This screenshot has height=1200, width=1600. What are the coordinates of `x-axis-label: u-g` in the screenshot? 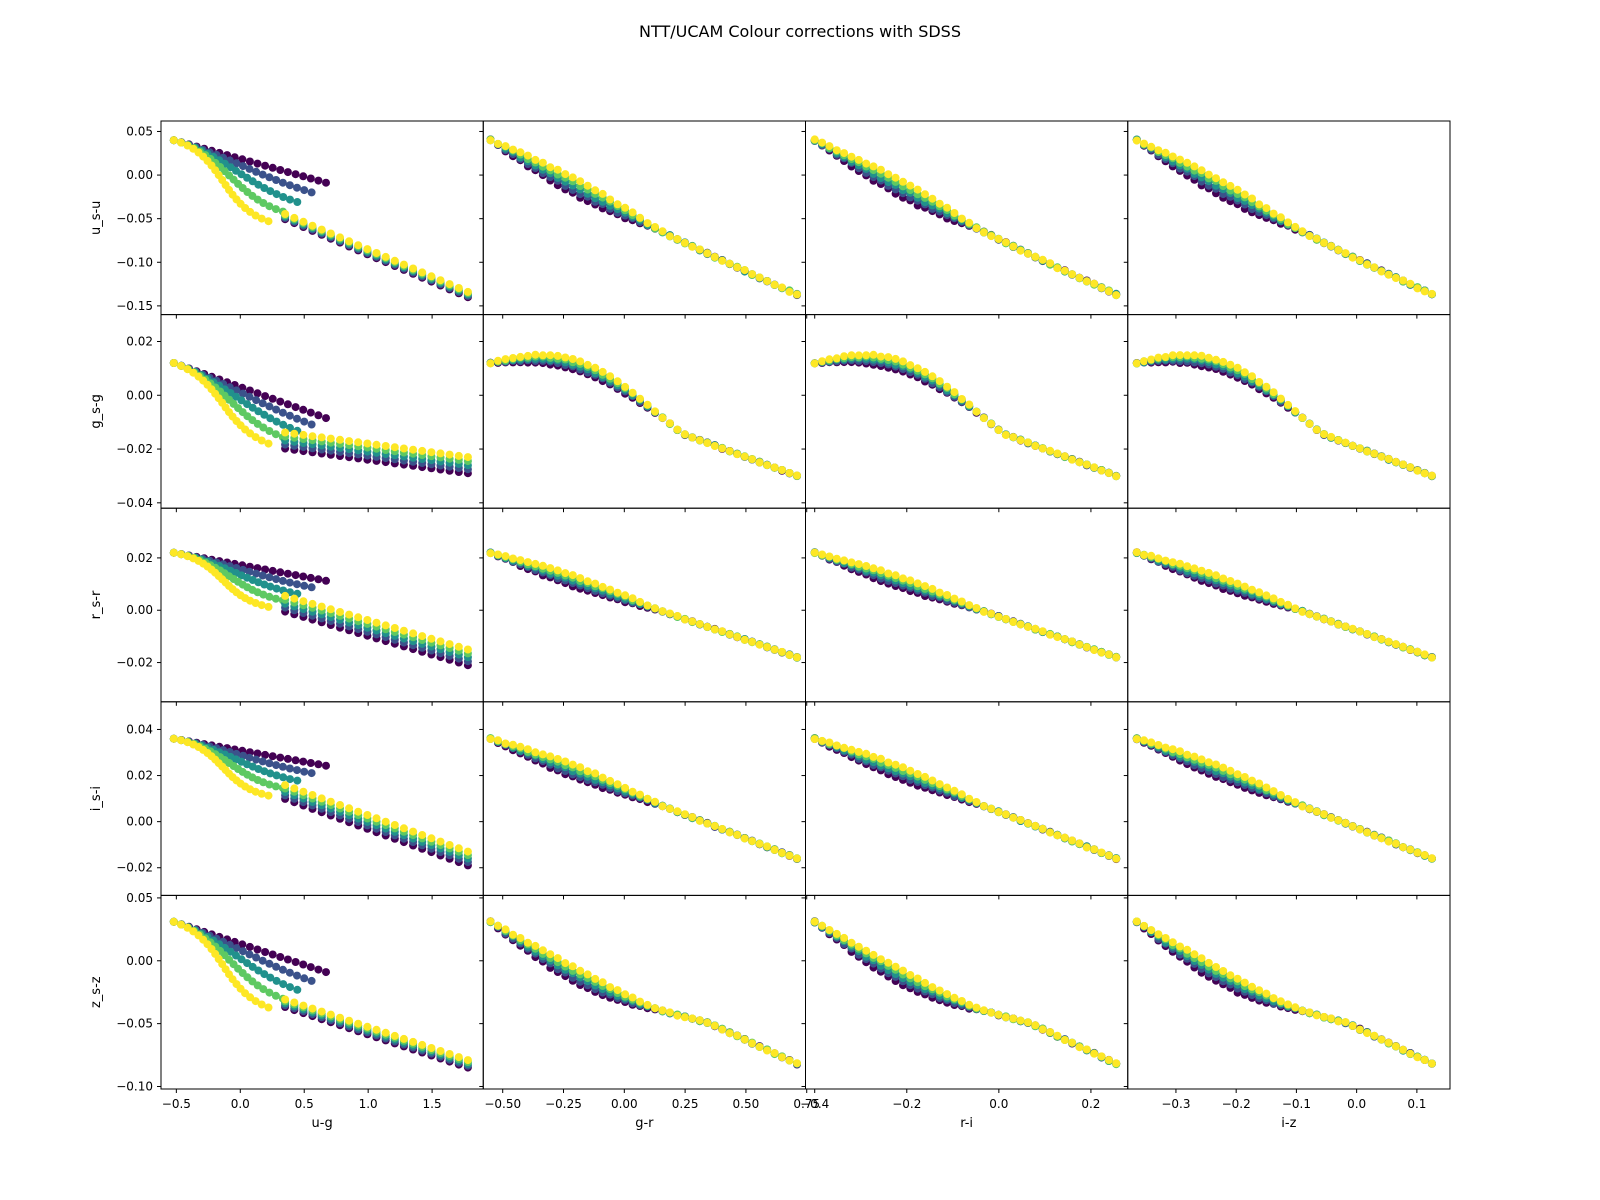 It's located at (322, 1123).